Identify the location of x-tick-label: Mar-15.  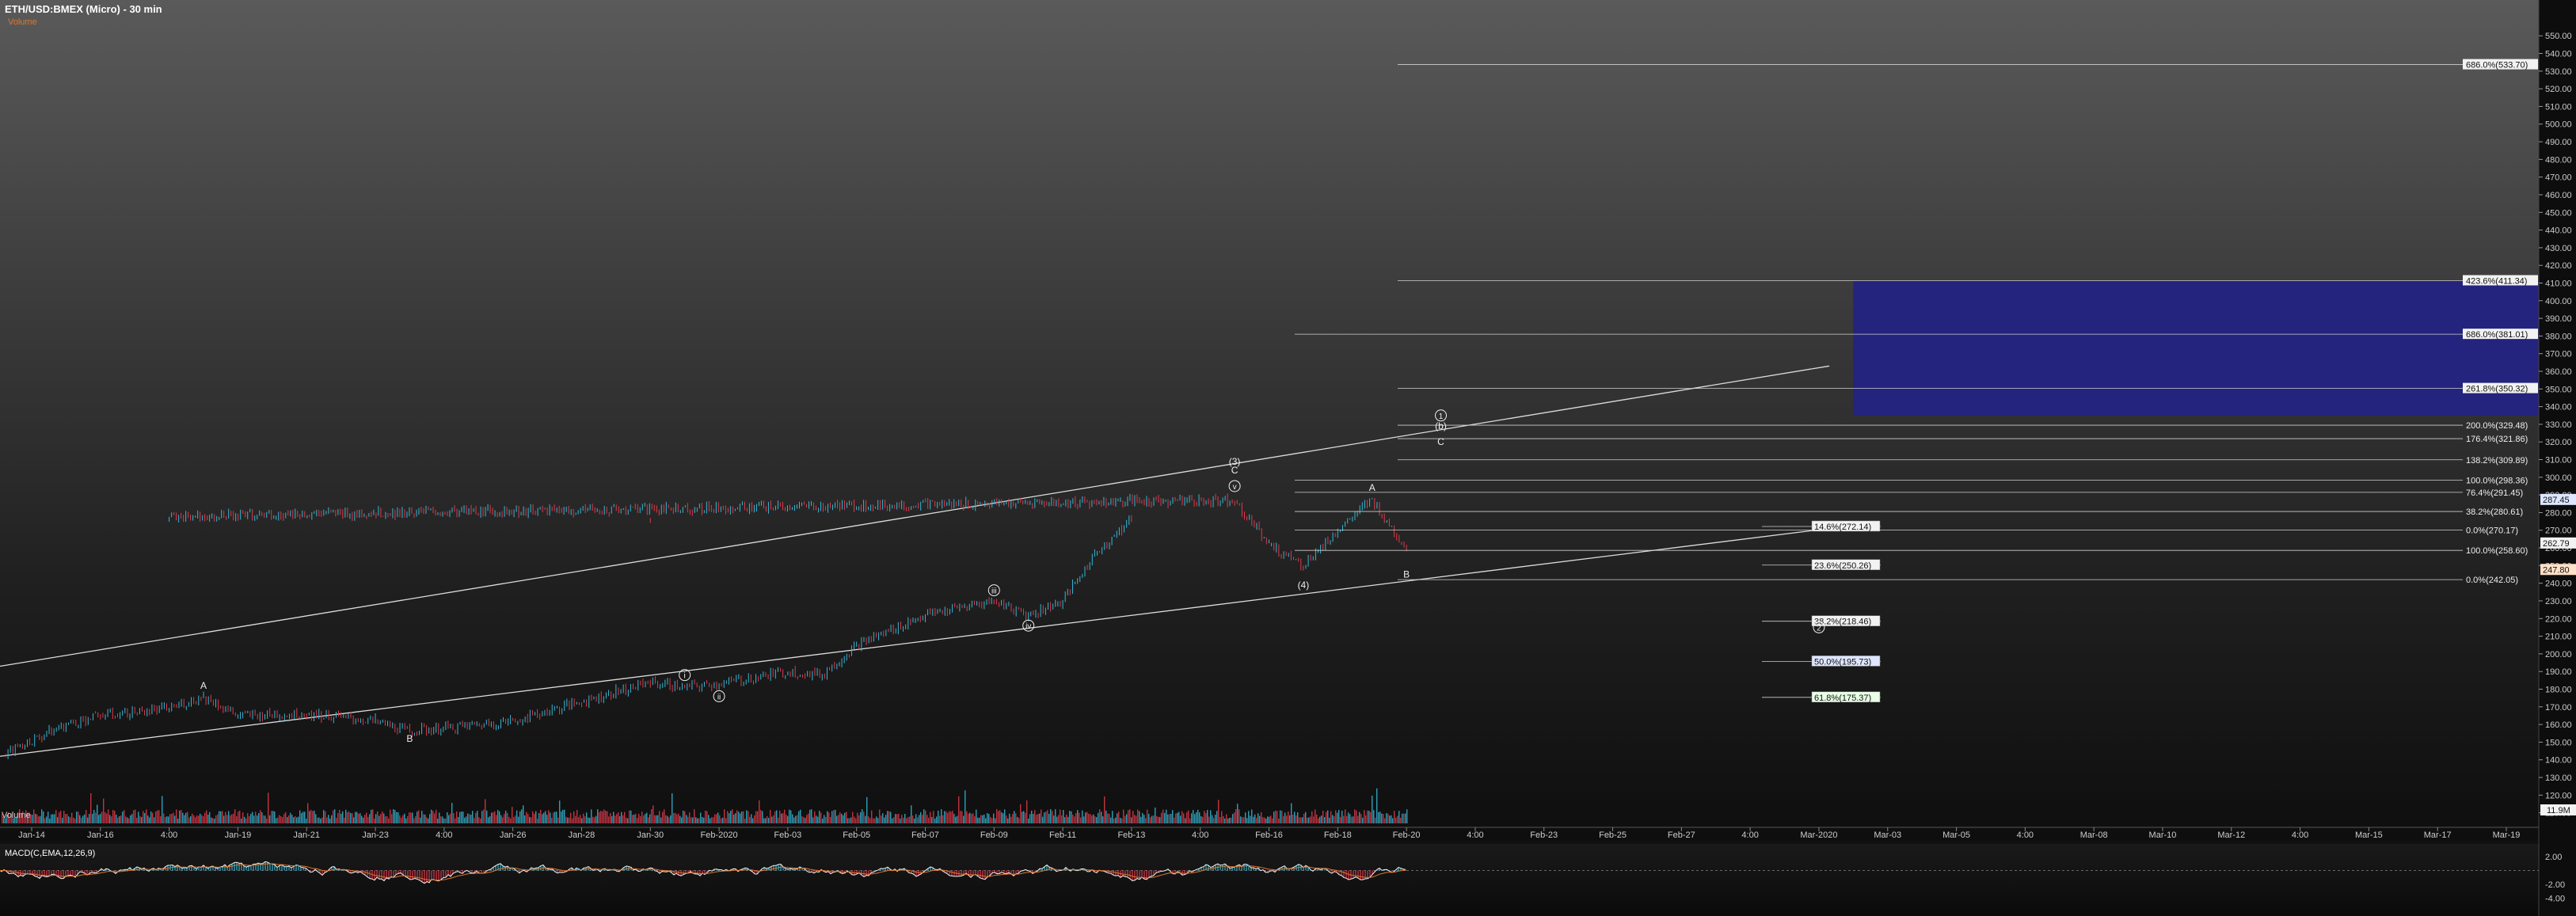
(2369, 835).